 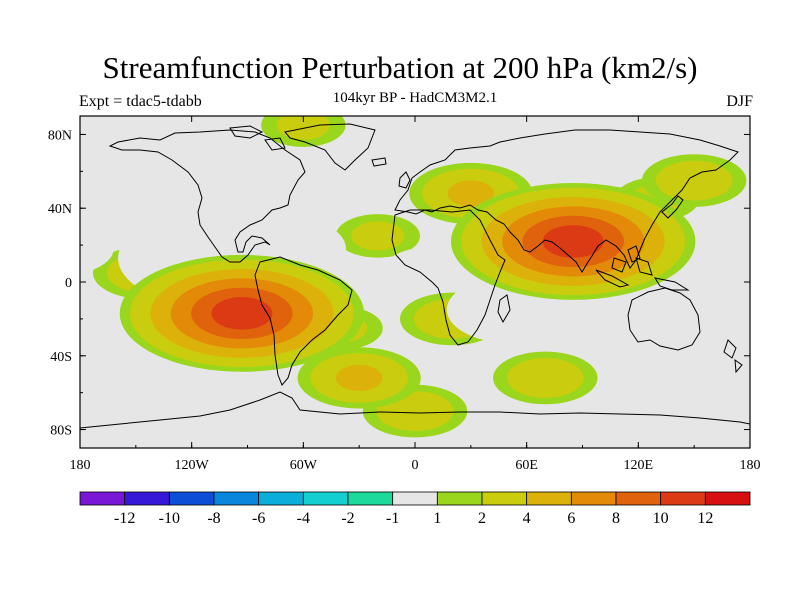 What do you see at coordinates (437, 518) in the screenshot?
I see `colorbar-label: 1` at bounding box center [437, 518].